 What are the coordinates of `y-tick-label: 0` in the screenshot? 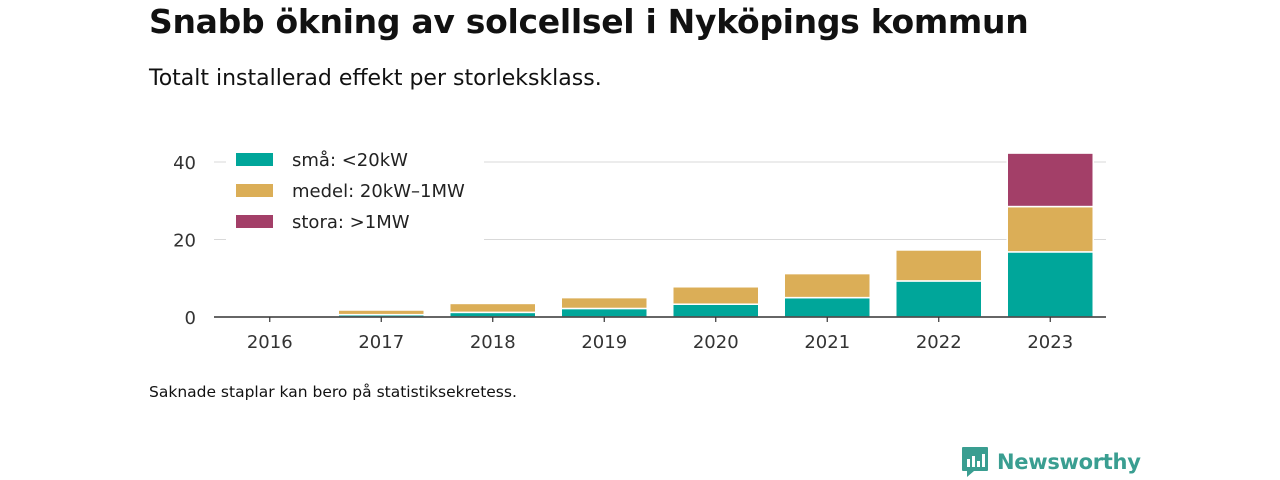 It's located at (190, 318).